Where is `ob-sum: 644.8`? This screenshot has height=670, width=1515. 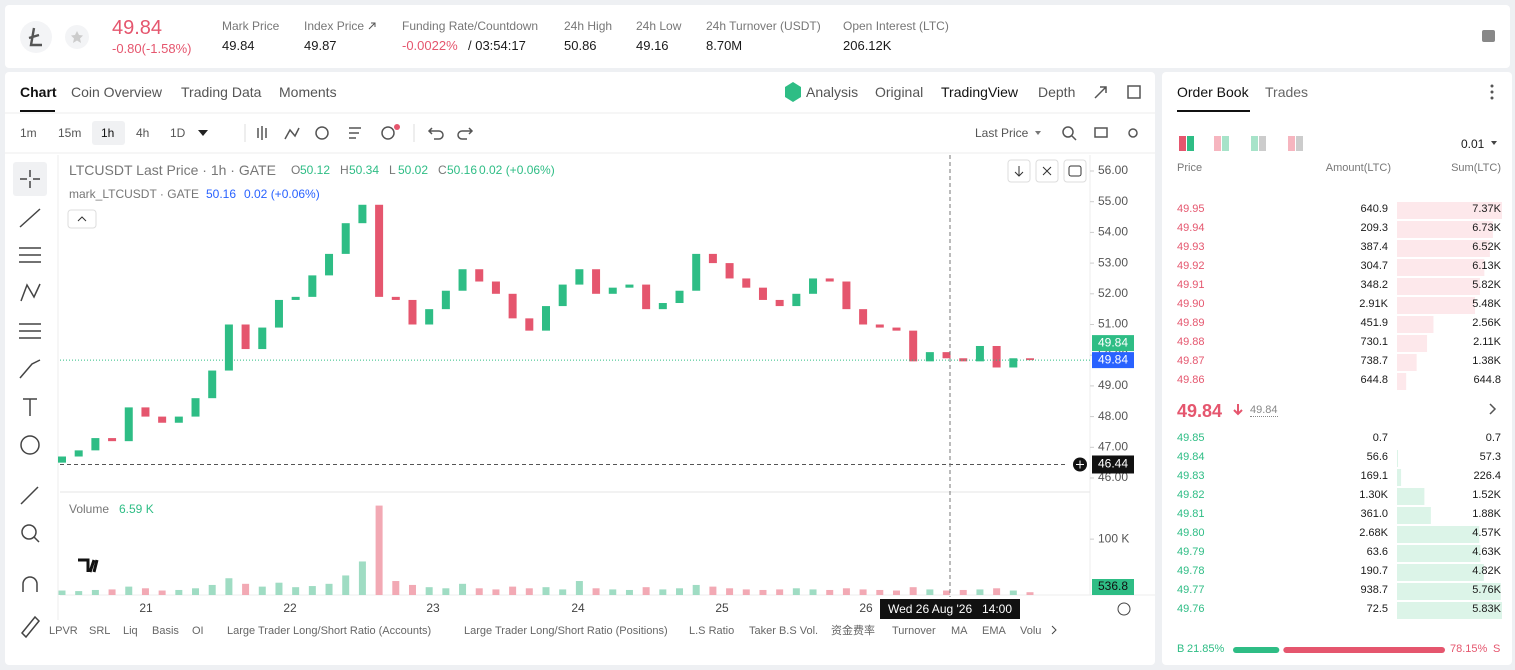 ob-sum: 644.8 is located at coordinates (1487, 380).